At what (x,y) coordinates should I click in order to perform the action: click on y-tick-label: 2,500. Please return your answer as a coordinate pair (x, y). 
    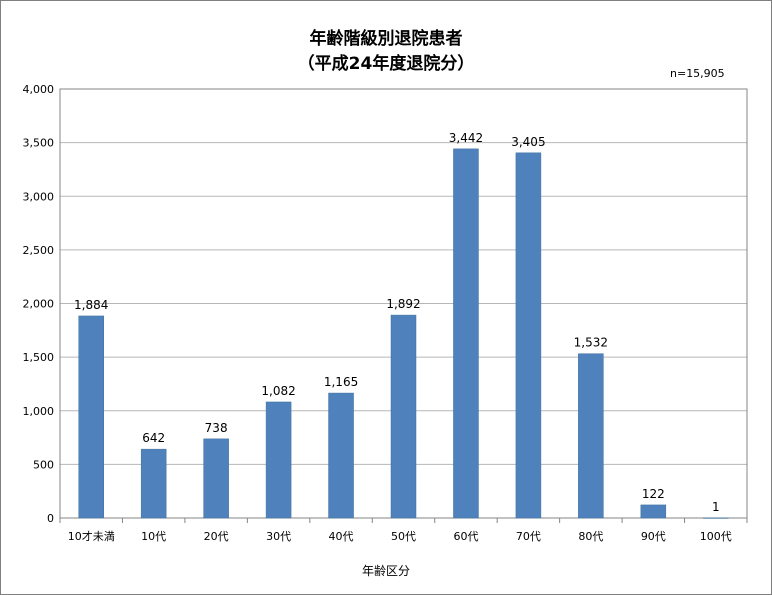
    Looking at the image, I should click on (39, 250).